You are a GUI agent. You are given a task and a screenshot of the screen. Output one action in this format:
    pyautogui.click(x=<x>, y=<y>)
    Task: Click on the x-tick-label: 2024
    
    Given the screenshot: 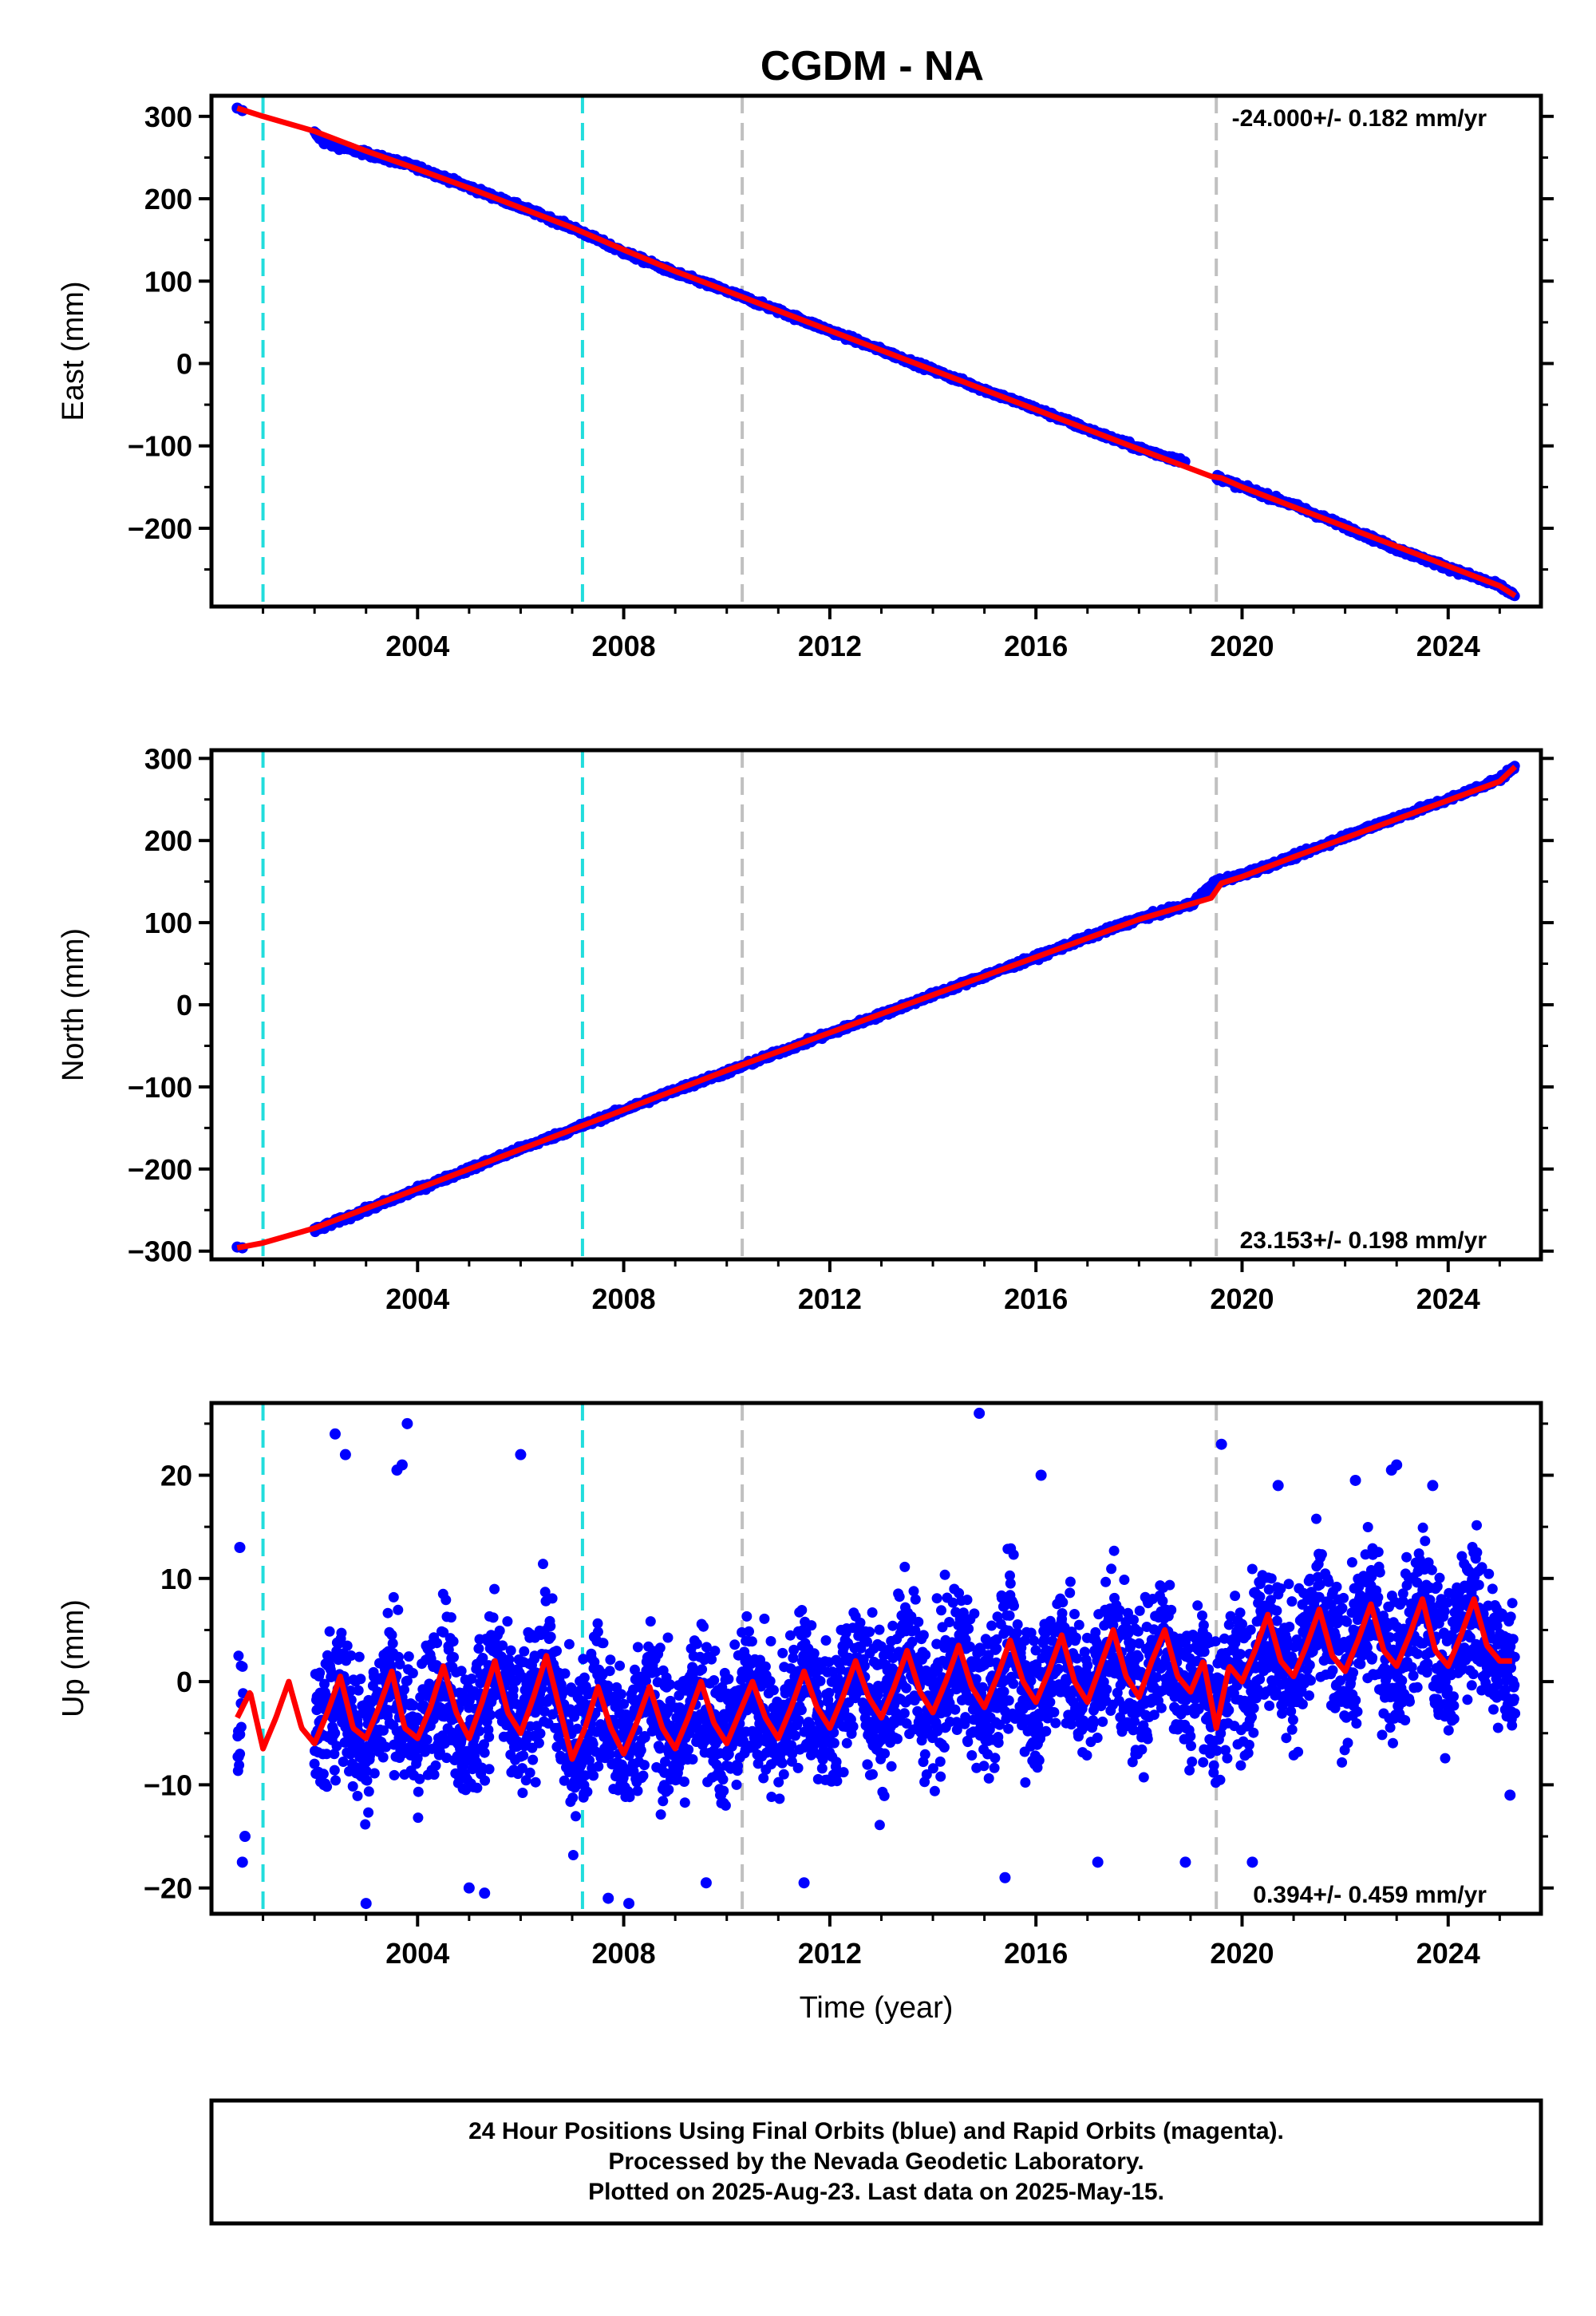 What is the action you would take?
    pyautogui.click(x=1448, y=1298)
    